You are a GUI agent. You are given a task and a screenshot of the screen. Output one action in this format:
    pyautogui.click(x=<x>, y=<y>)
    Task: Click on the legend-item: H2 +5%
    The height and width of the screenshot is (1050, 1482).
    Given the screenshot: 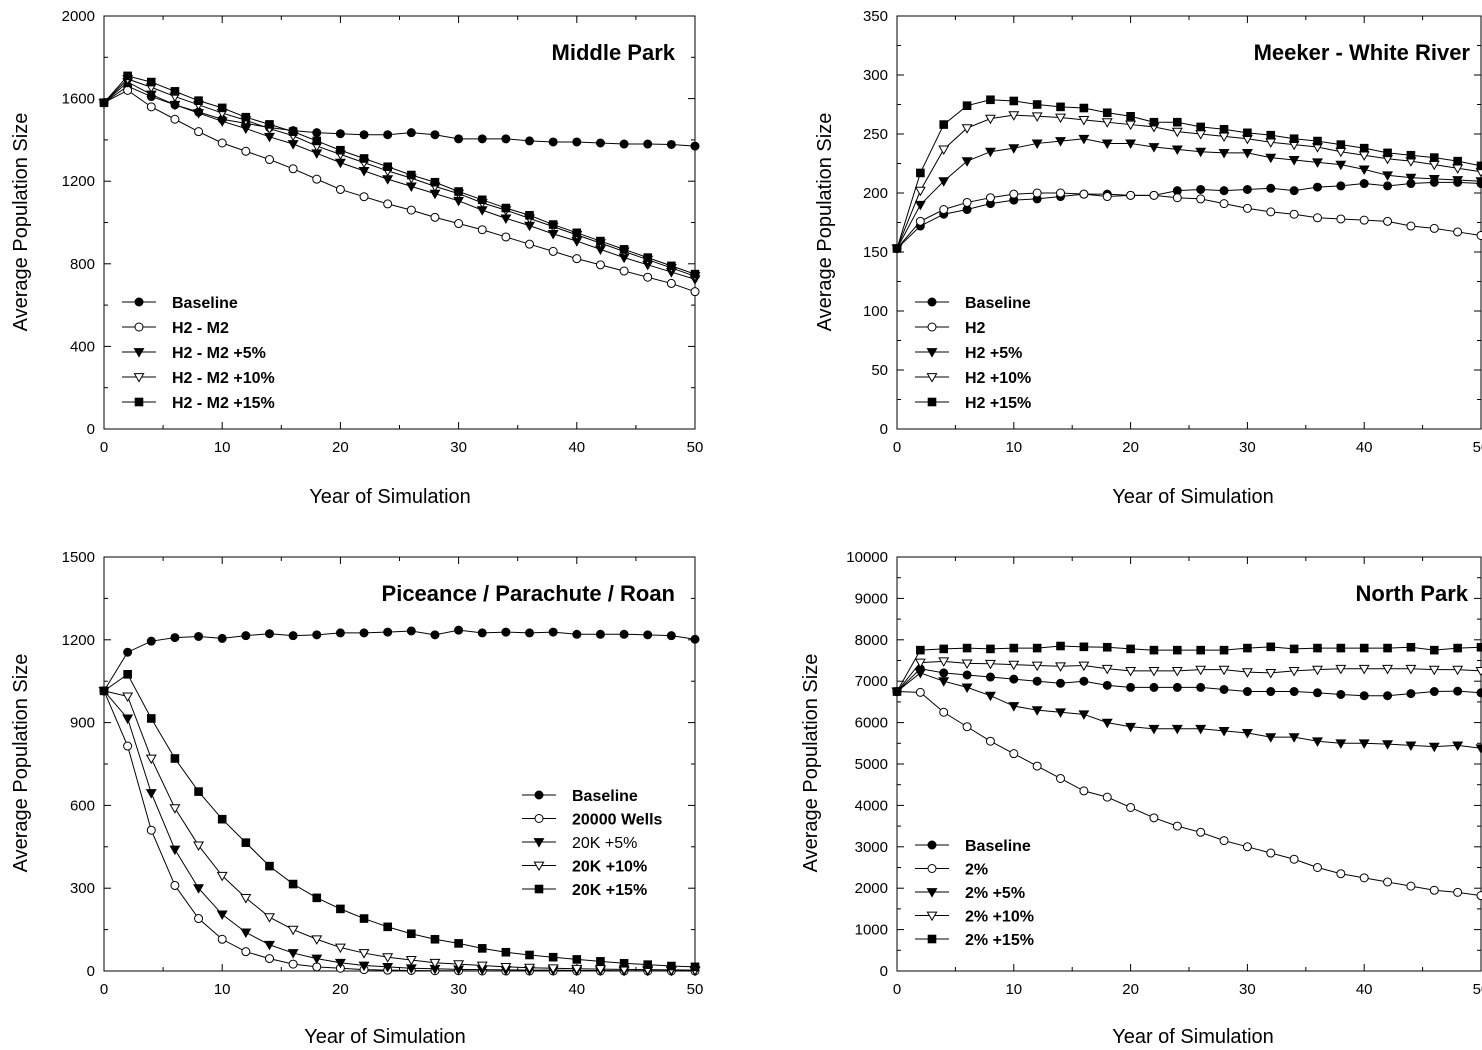 What is the action you would take?
    pyautogui.click(x=968, y=353)
    